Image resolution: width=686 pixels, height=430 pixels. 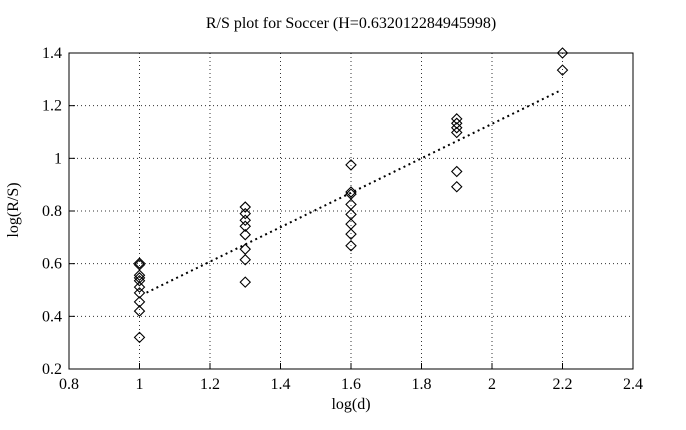 I want to click on x-tick-label: 1.8, so click(x=422, y=384).